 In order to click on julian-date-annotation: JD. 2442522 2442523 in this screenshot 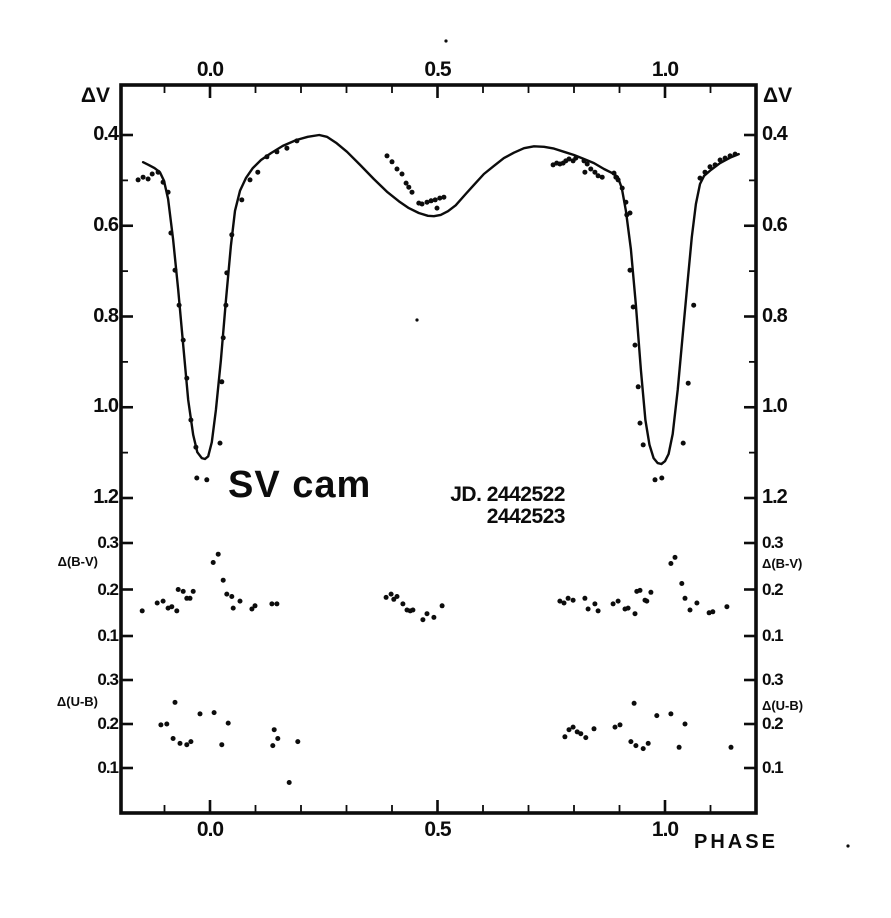, I will do `click(494, 506)`.